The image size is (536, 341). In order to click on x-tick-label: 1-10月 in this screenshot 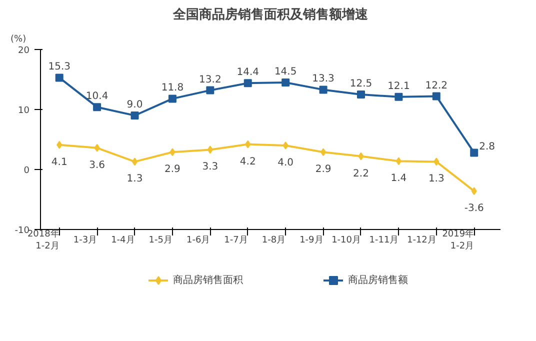, I will do `click(347, 241)`.